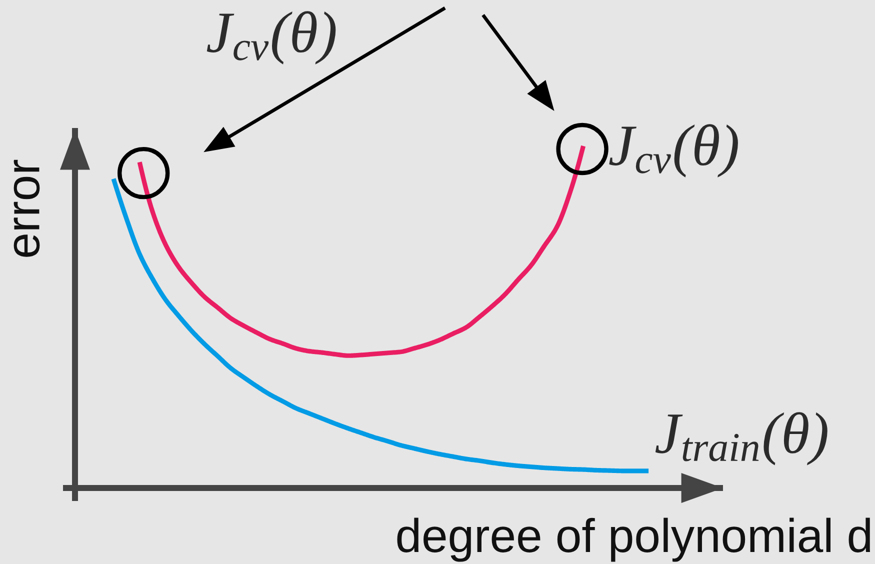 The height and width of the screenshot is (564, 875). I want to click on series-label: J$_{cv}$(θ), so click(673, 151).